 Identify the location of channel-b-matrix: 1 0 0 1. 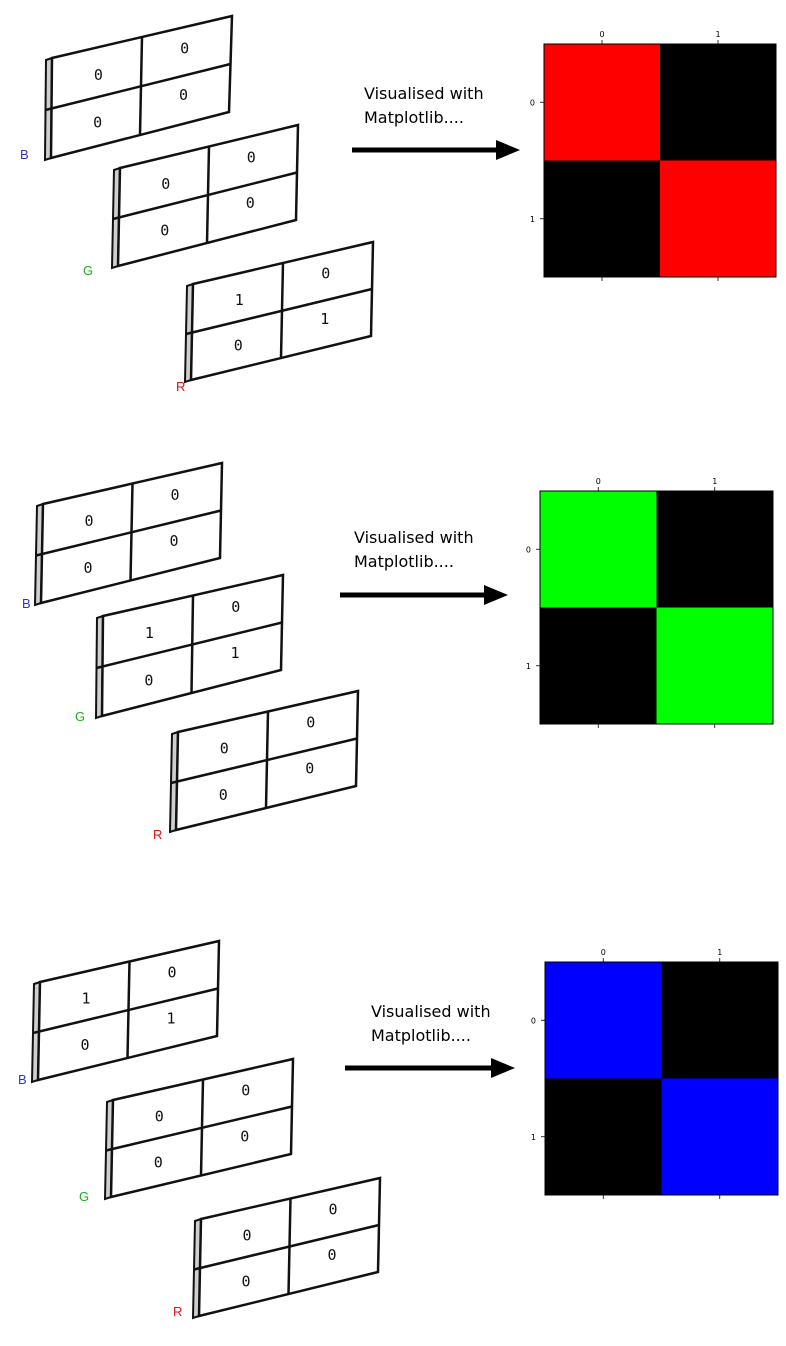
(125, 1011).